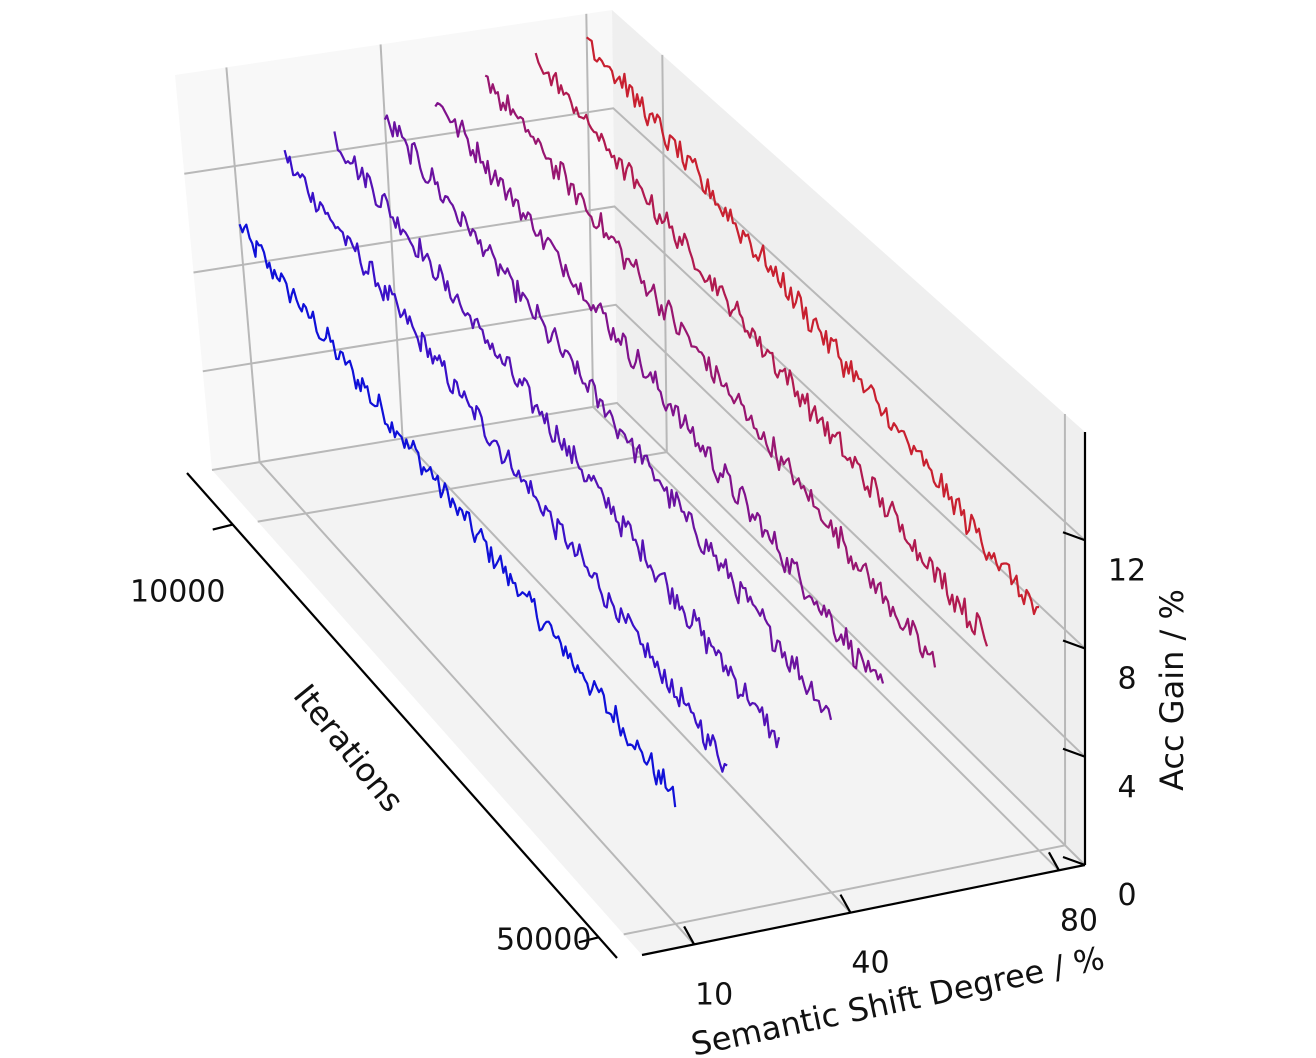 Image resolution: width=1316 pixels, height=1058 pixels. I want to click on y-axis-label: Semantic Shift Degree / %, so click(898, 998).